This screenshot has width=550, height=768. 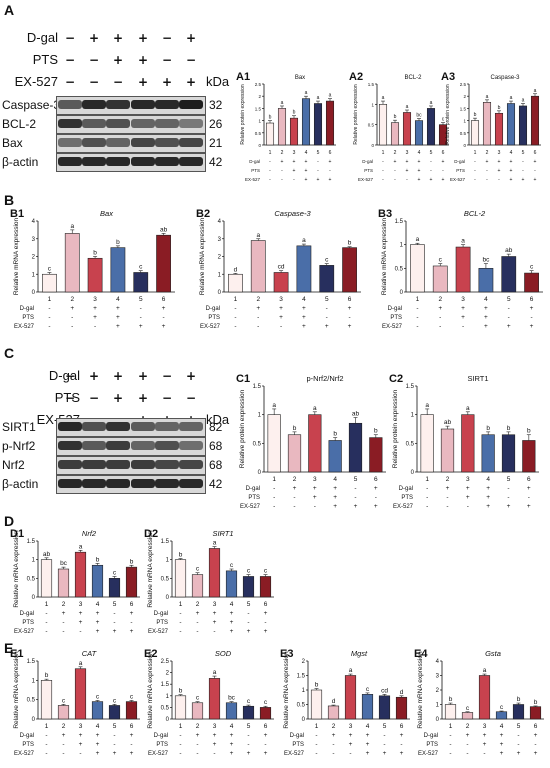 What do you see at coordinates (220, 222) in the screenshot?
I see `chart-tick-label: 4` at bounding box center [220, 222].